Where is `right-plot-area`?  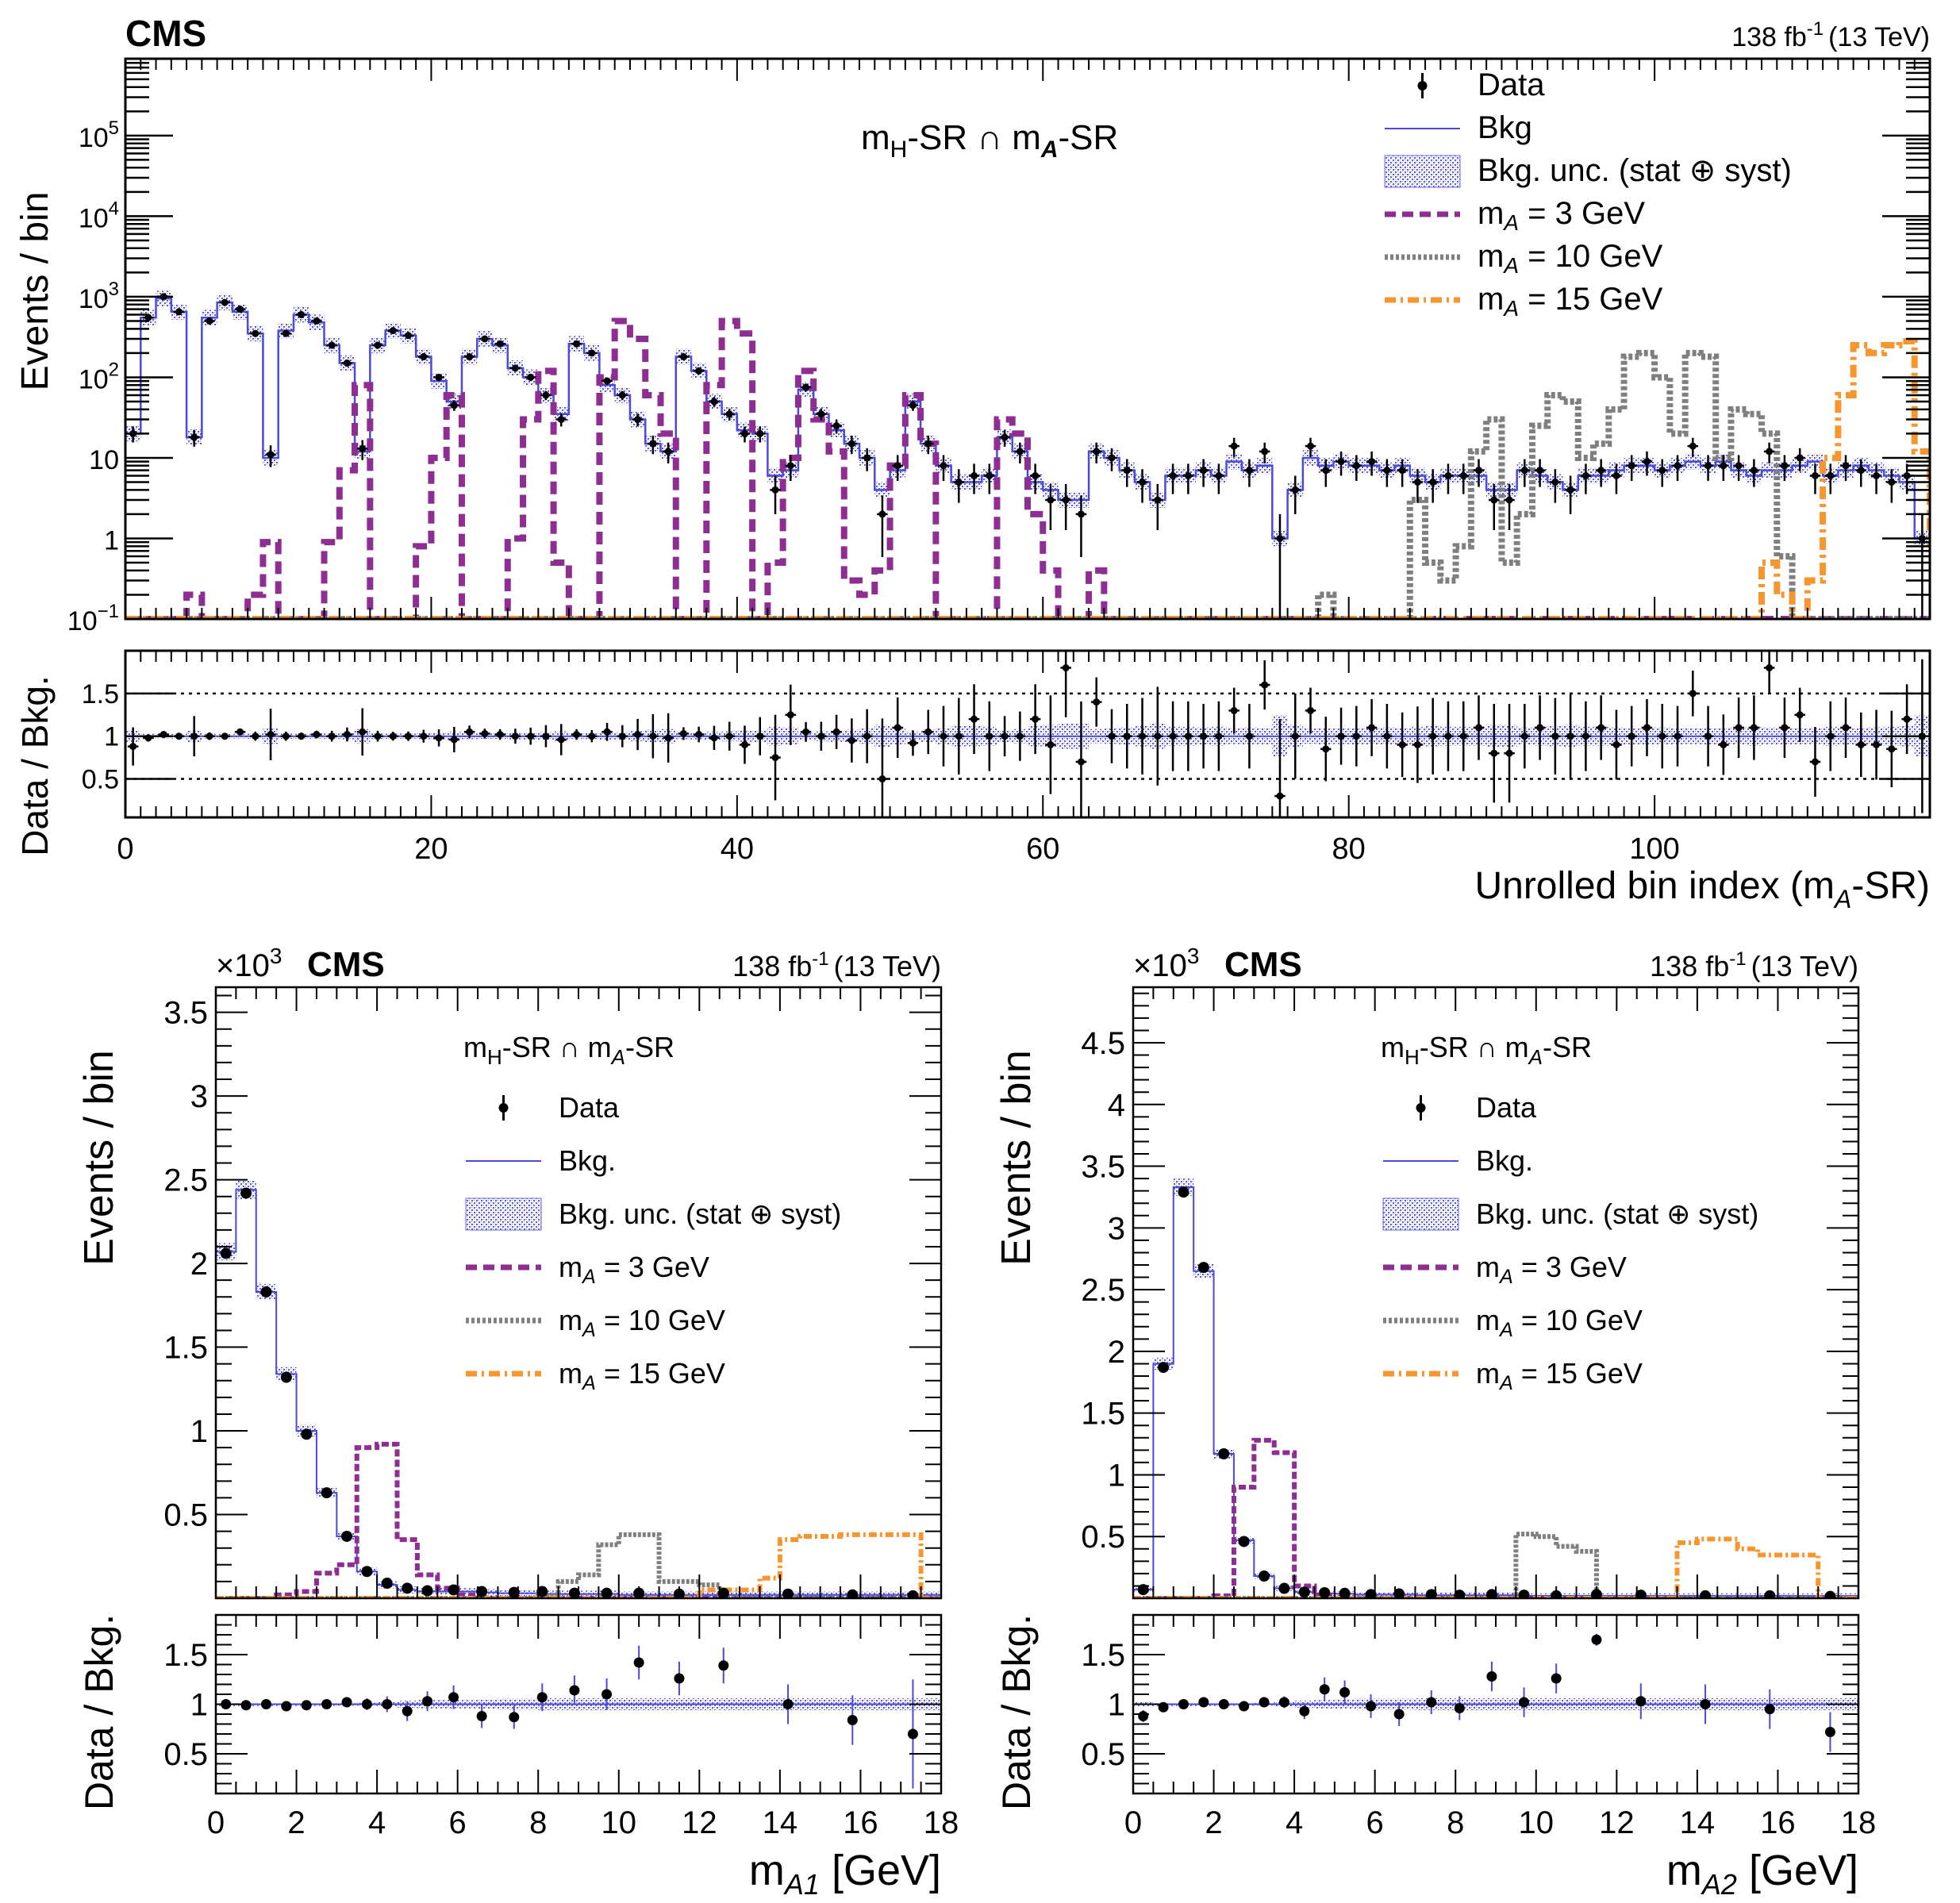 right-plot-area is located at coordinates (1495, 1388).